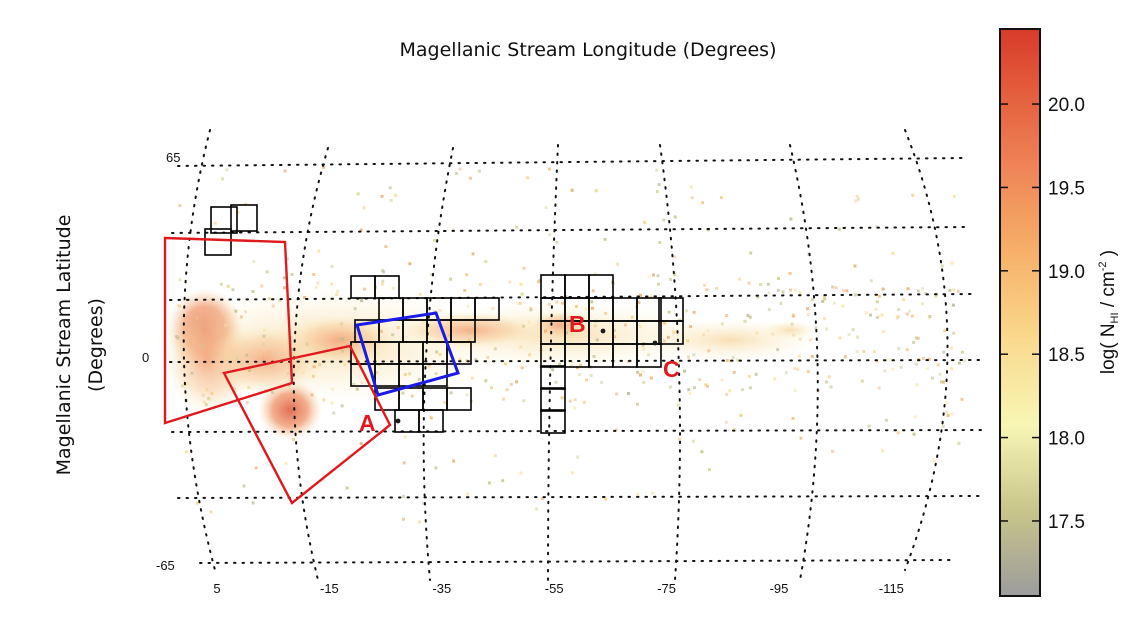 The width and height of the screenshot is (1123, 633). What do you see at coordinates (612, 354) in the screenshot?
I see `grid-group-right` at bounding box center [612, 354].